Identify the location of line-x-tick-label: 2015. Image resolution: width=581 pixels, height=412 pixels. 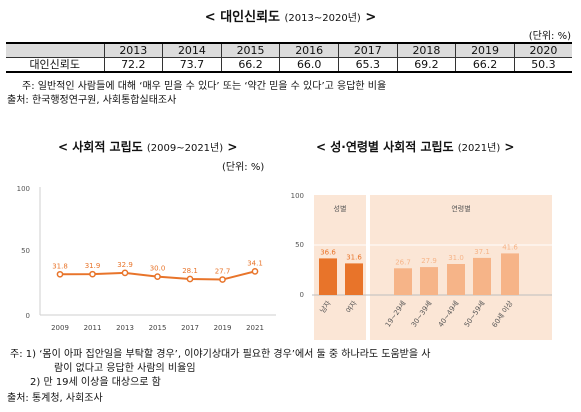
(158, 328).